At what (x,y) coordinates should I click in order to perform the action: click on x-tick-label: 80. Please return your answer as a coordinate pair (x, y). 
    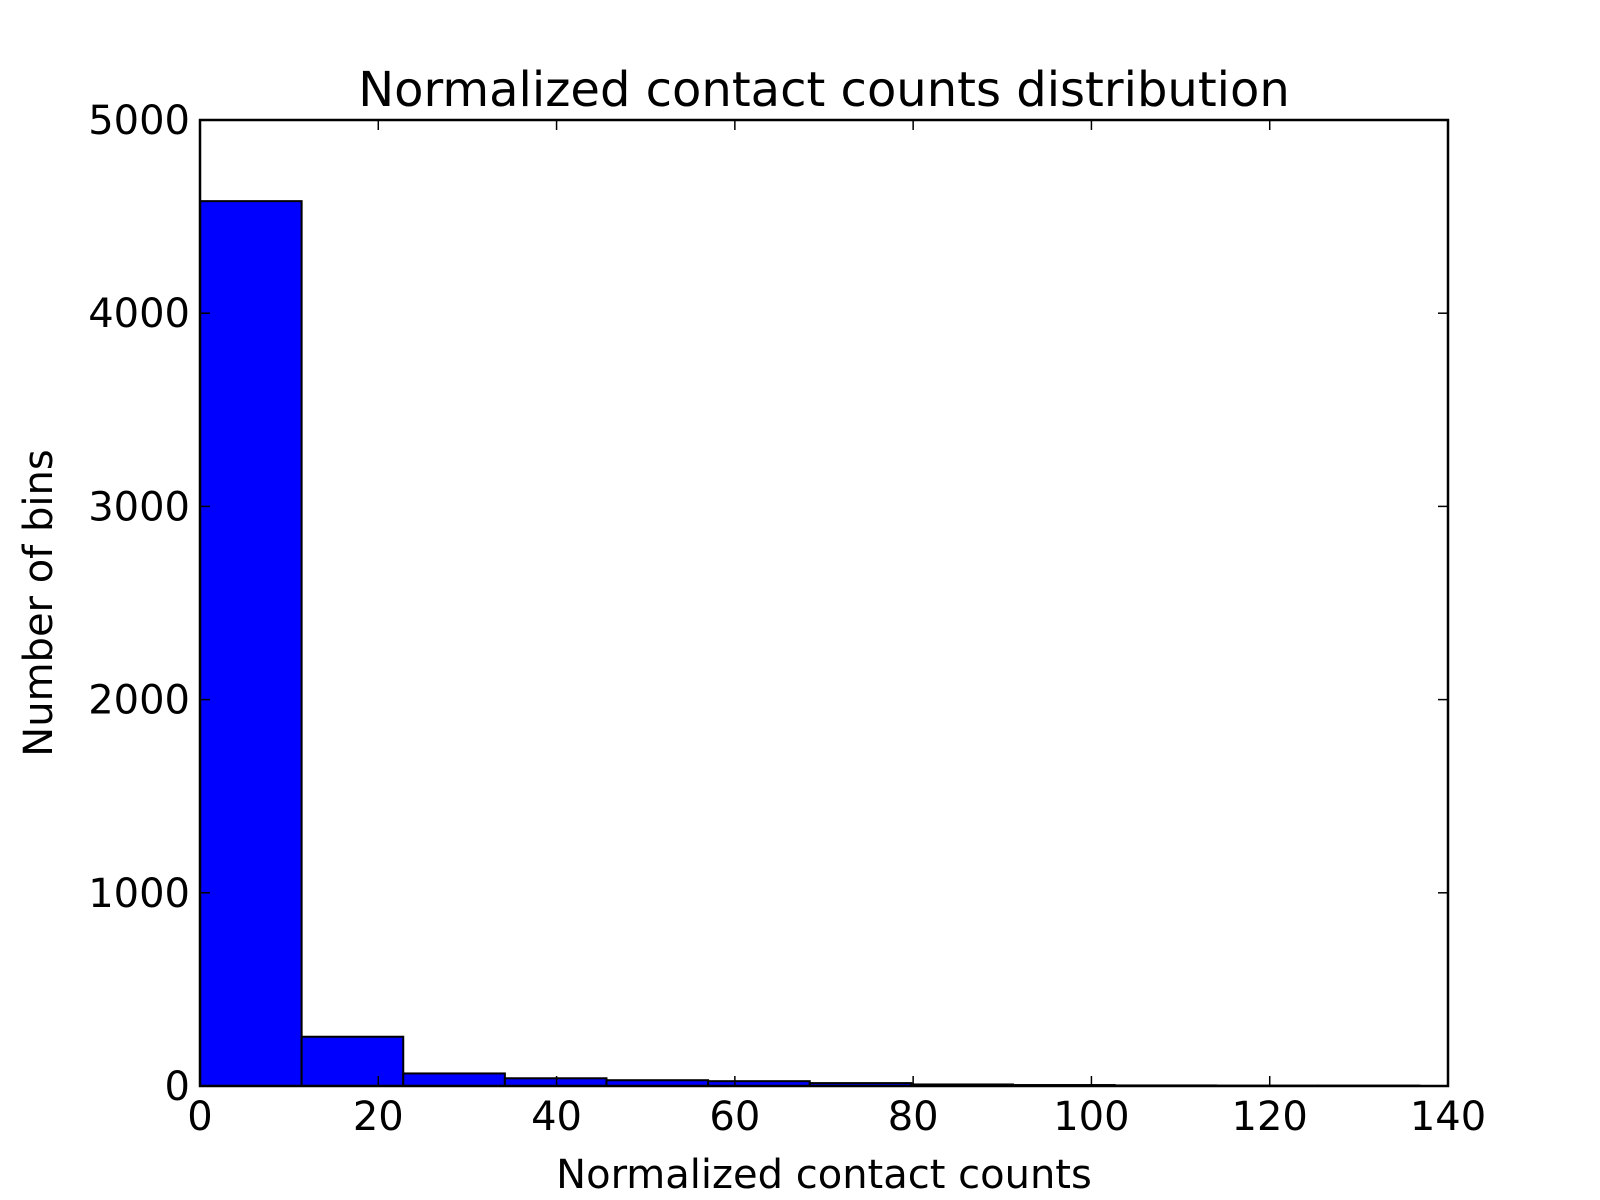
    Looking at the image, I should click on (913, 1117).